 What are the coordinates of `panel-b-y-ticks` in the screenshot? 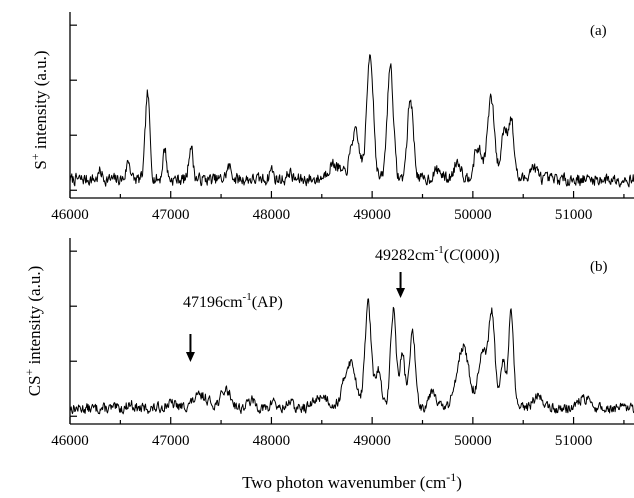 It's located at (73, 333).